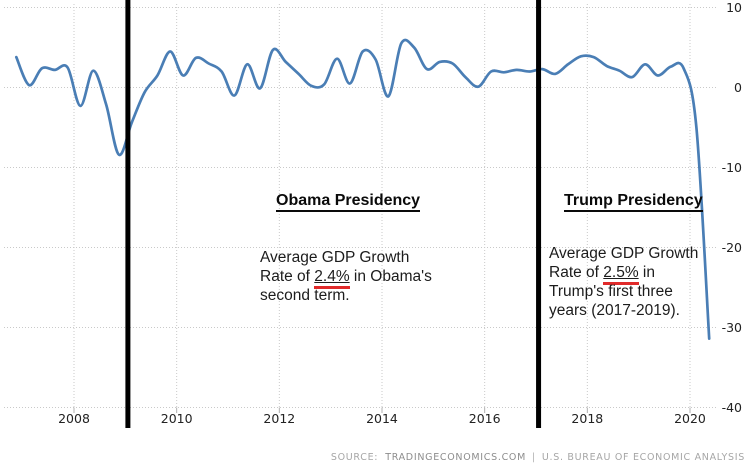 This screenshot has width=750, height=469. I want to click on x-axis-label: 2008, so click(74, 418).